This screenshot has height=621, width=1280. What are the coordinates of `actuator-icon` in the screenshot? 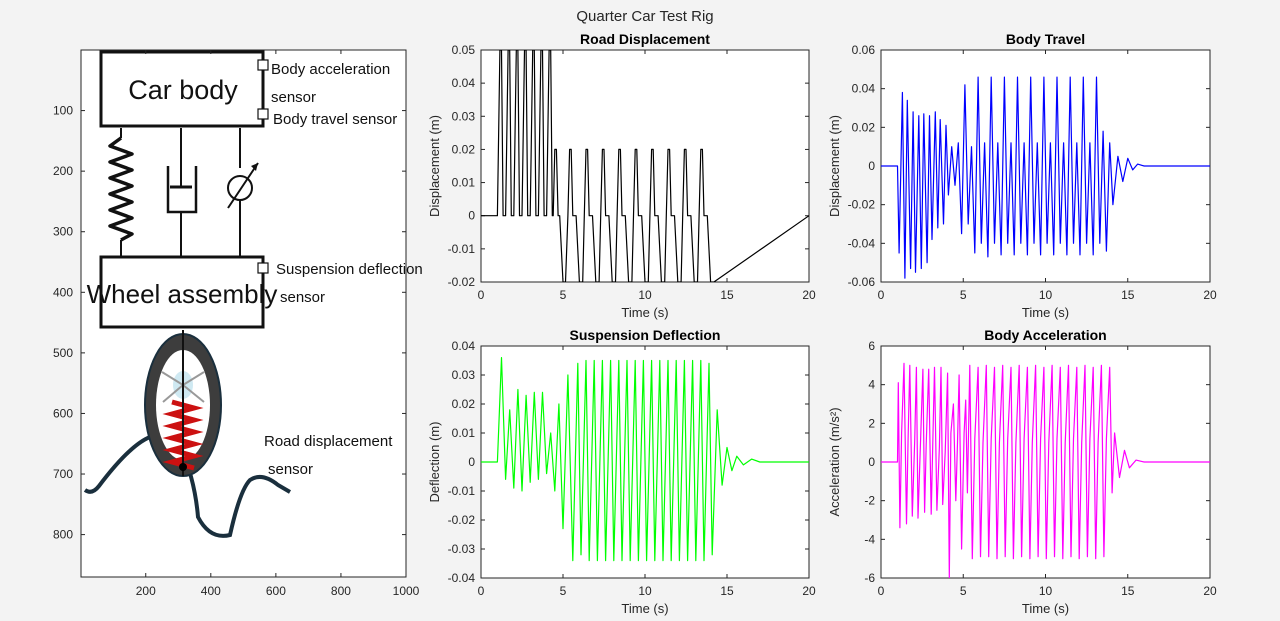 It's located at (243, 192).